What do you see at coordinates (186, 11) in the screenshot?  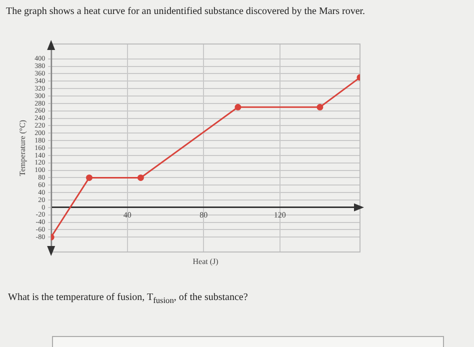 I see `text: The graph shows a heat curve for an unidentified substance discovered by the Mars rover.` at bounding box center [186, 11].